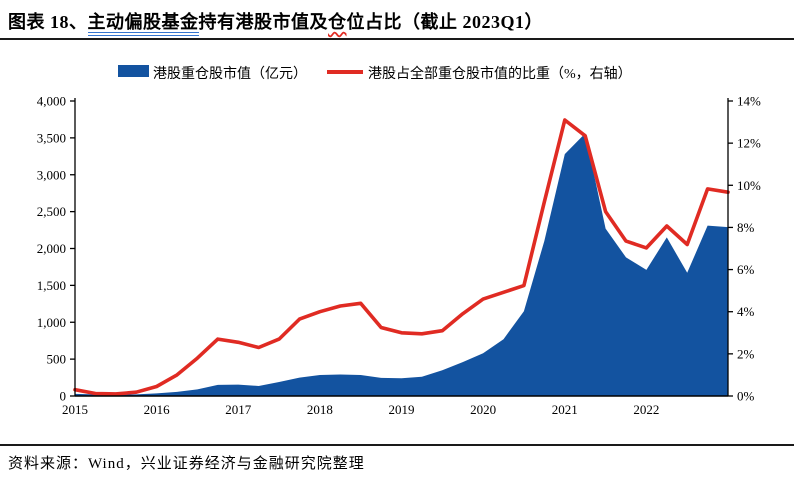 This screenshot has width=794, height=477. Describe the element at coordinates (746, 227) in the screenshot. I see `y-axis-right-tick-label: 8%` at that location.